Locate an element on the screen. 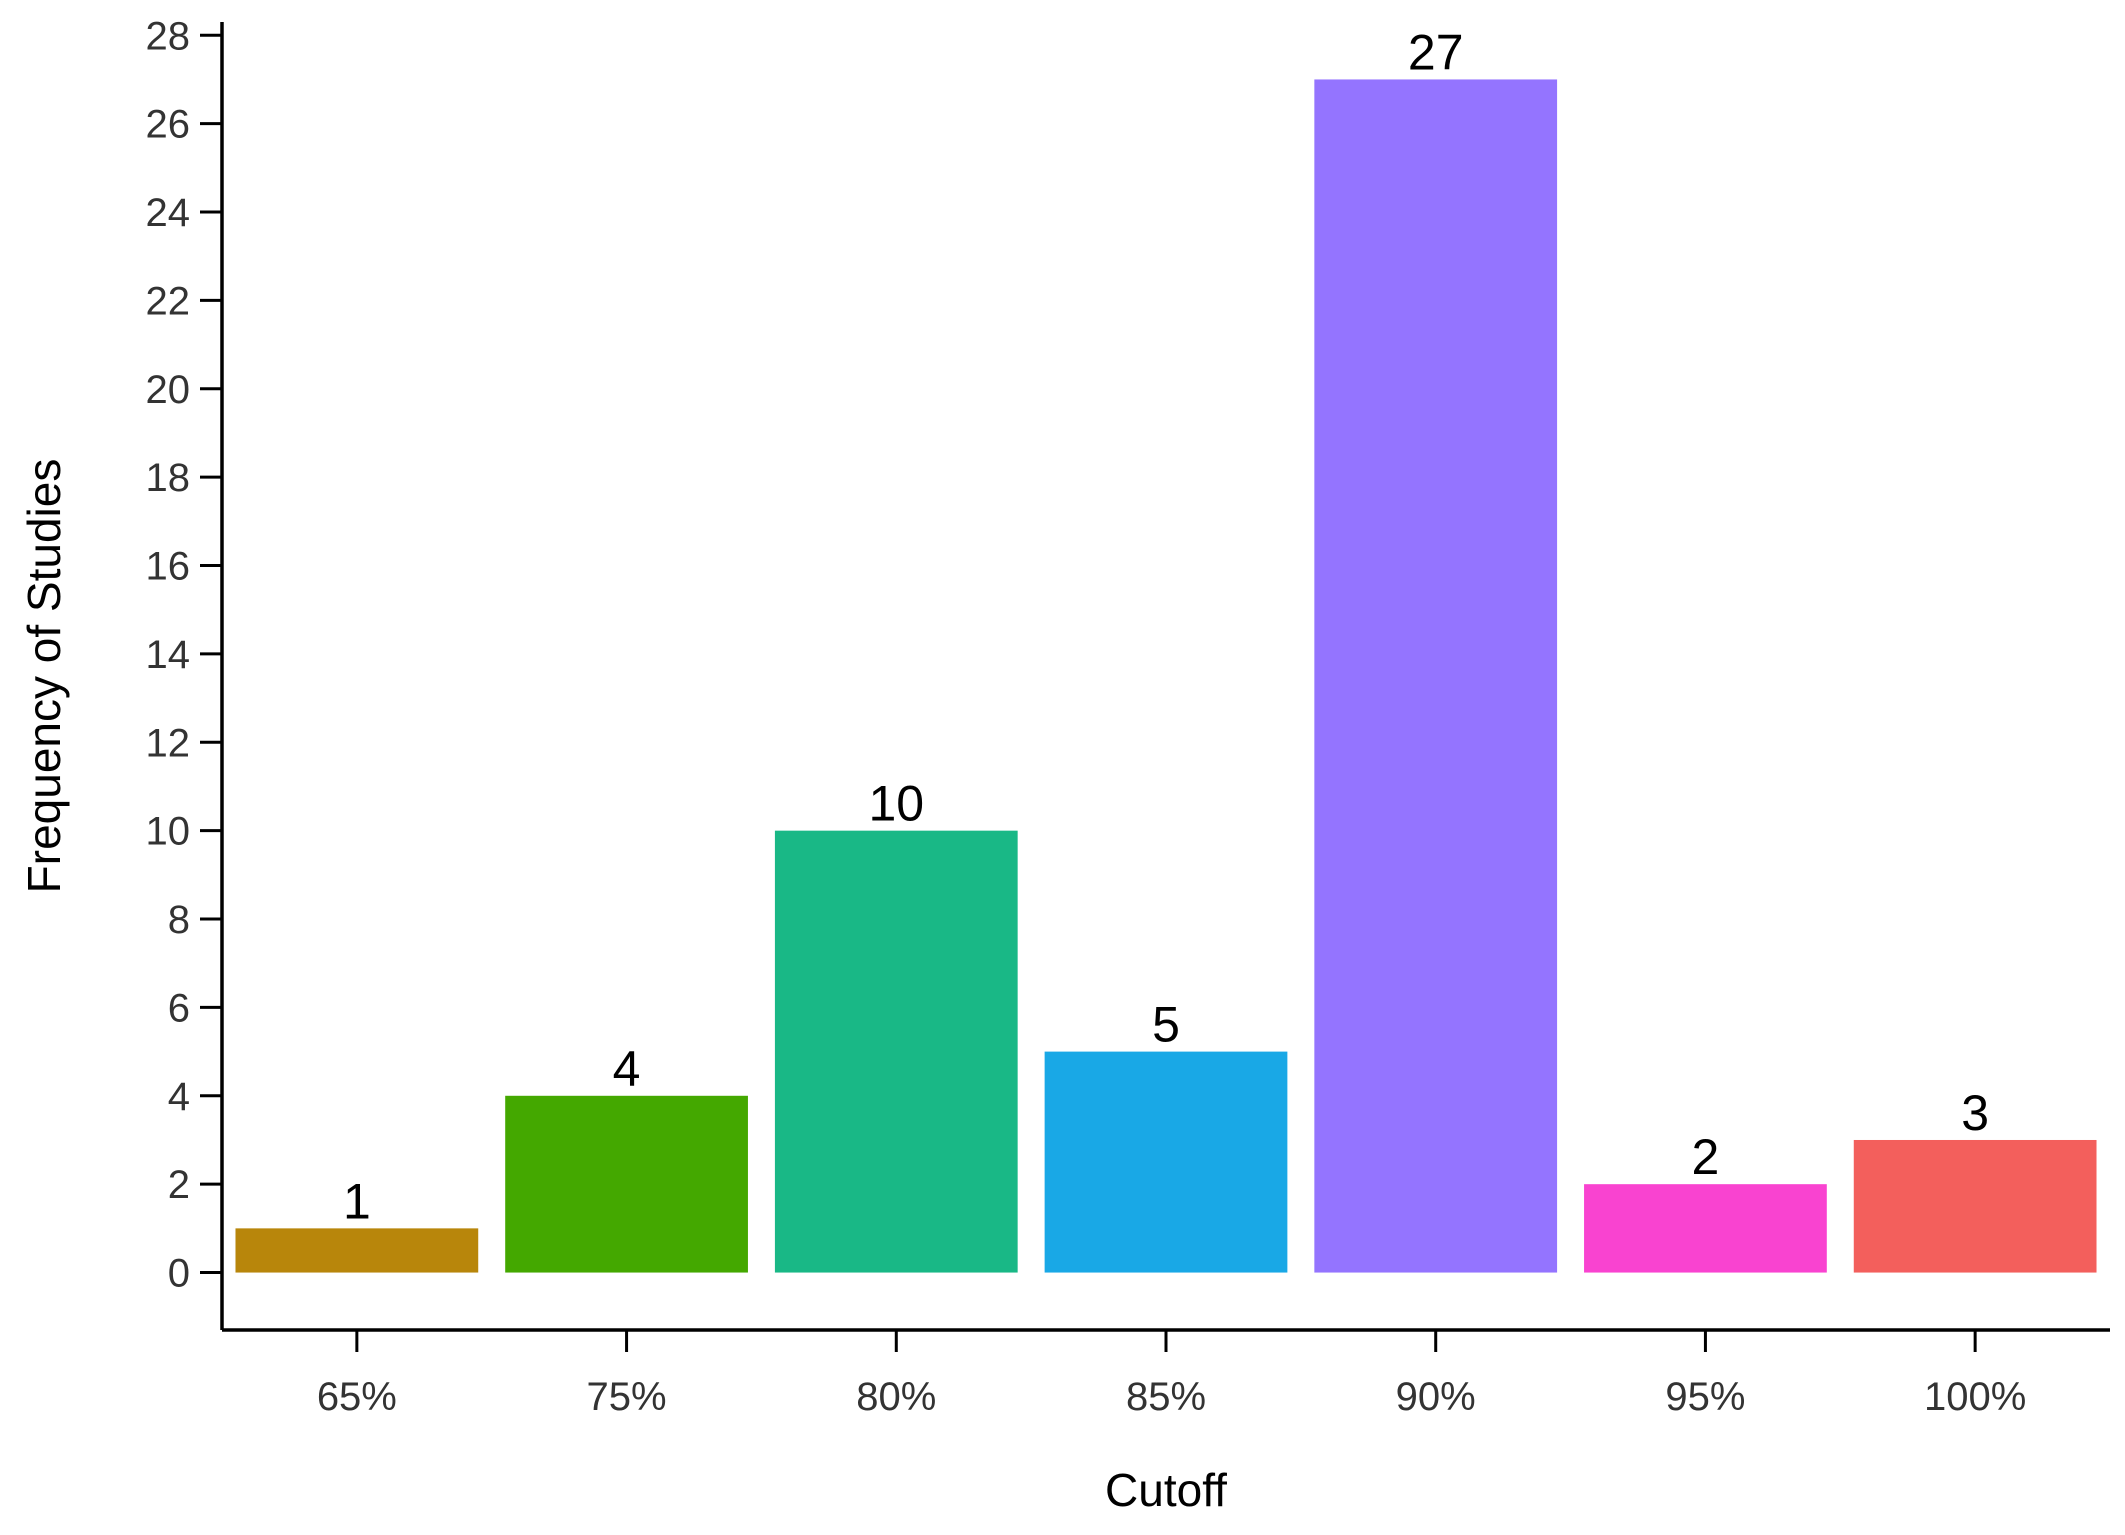 Image resolution: width=2125 pixels, height=1535 pixels. y-tick-label: 2 is located at coordinates (179, 1185).